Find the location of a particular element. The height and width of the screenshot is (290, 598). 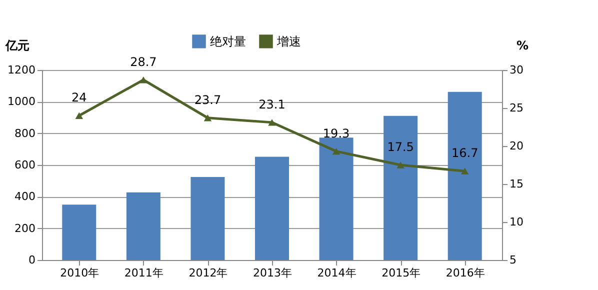

legend-label: 绝对量 is located at coordinates (228, 41).